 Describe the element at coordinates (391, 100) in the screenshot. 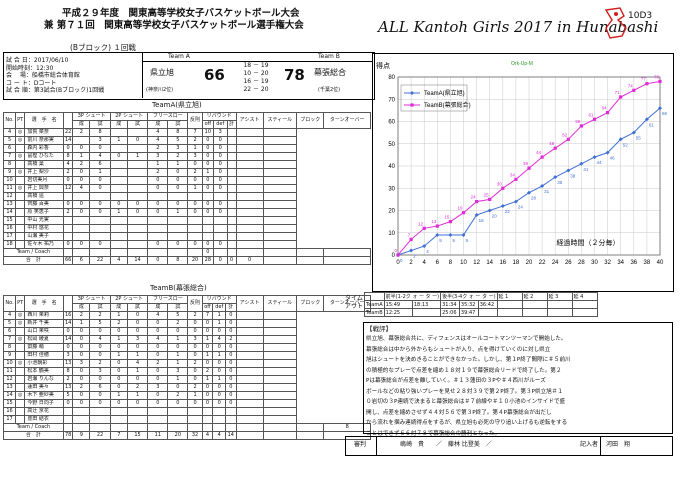

I see `y-tick-label: 70` at that location.